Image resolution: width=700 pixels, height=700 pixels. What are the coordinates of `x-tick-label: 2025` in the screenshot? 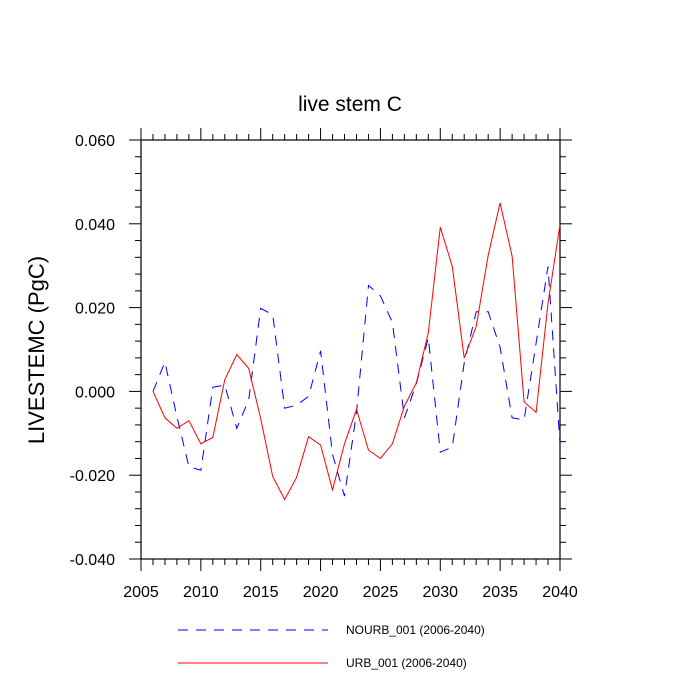 It's located at (381, 592).